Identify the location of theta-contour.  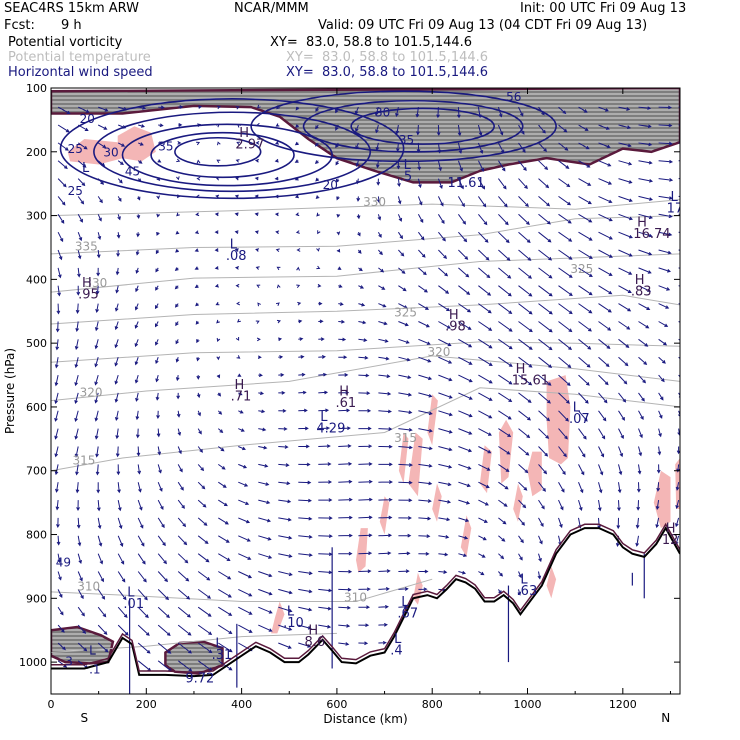
(242, 590).